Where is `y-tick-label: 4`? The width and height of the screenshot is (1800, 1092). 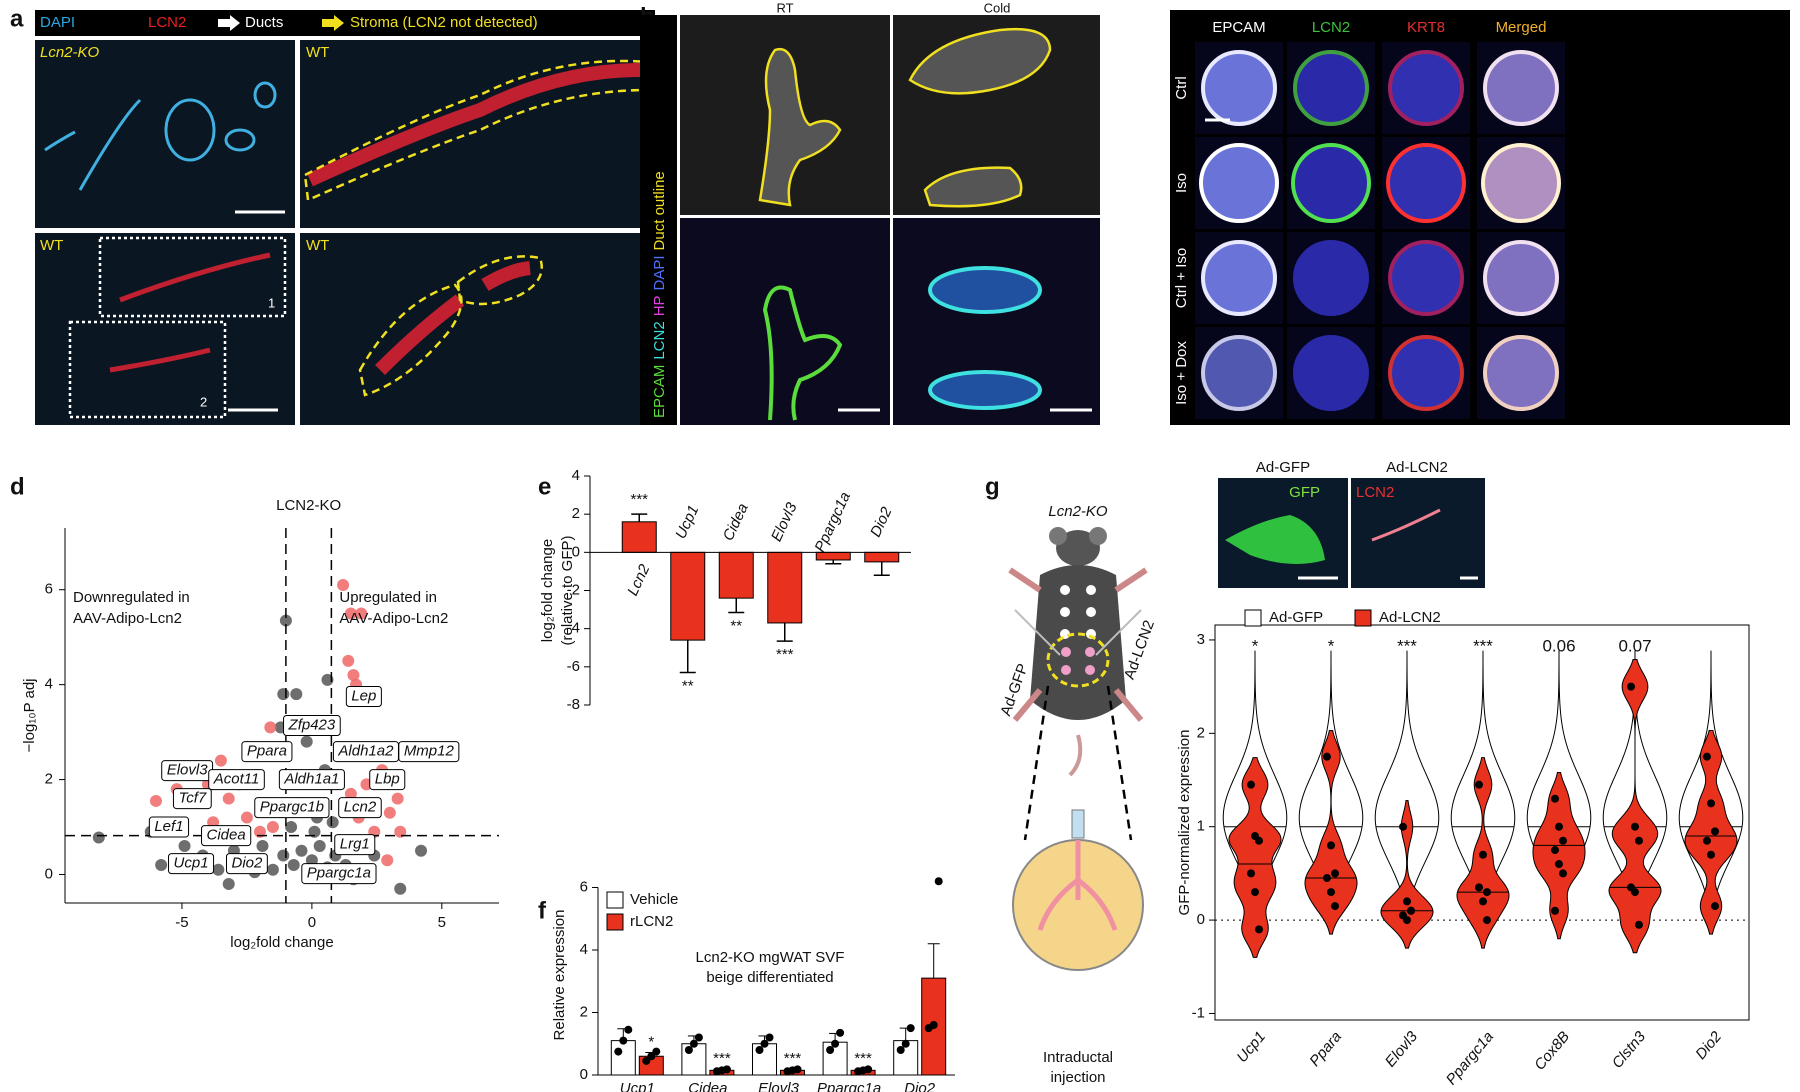 y-tick-label: 4 is located at coordinates (576, 475).